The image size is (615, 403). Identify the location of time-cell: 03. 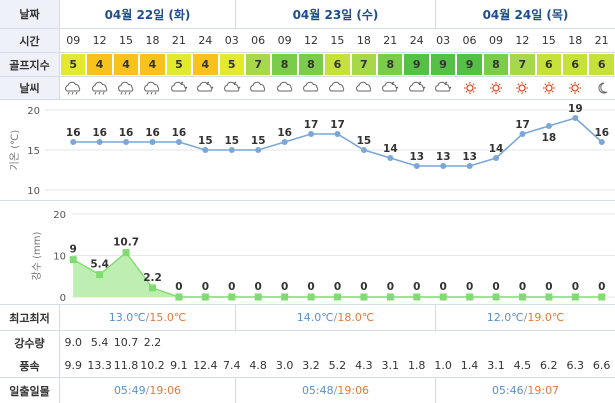
(443, 40).